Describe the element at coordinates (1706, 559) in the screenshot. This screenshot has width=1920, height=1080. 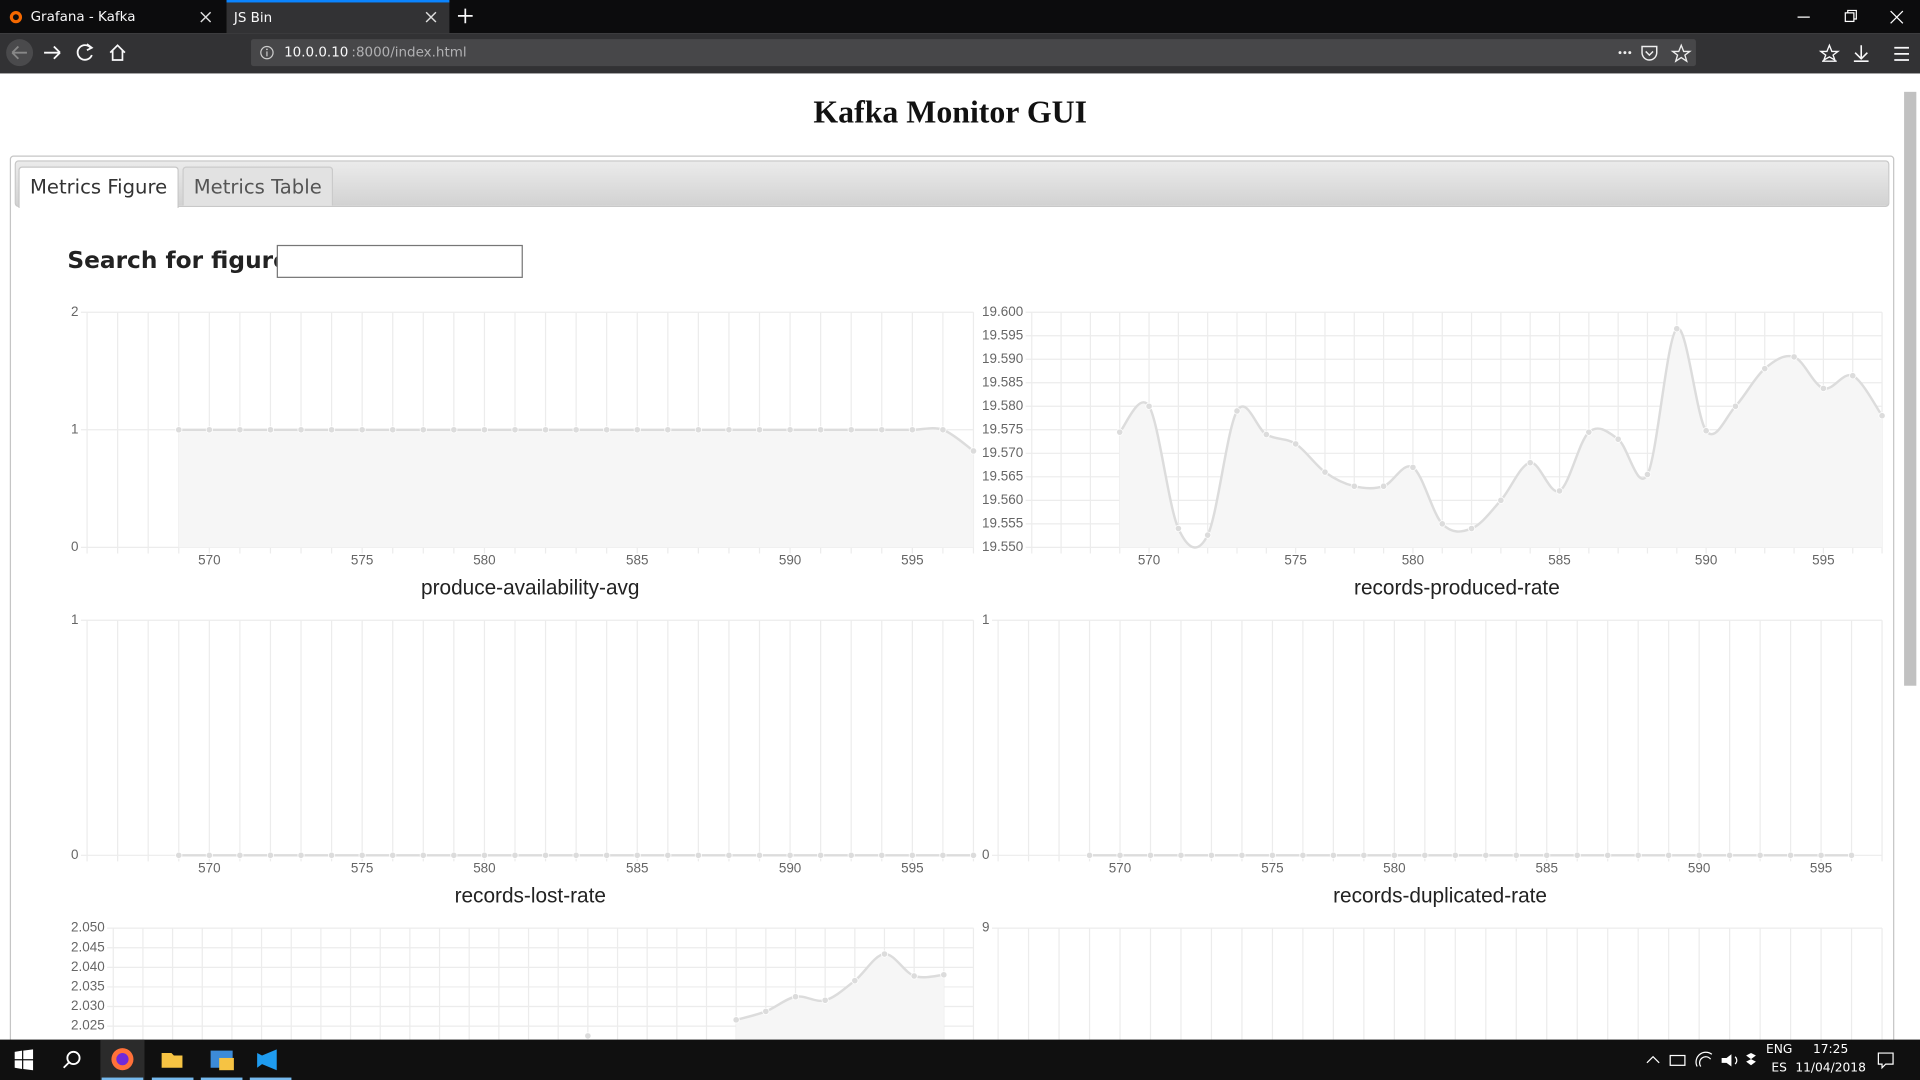
I see `x-tick-label: 590` at that location.